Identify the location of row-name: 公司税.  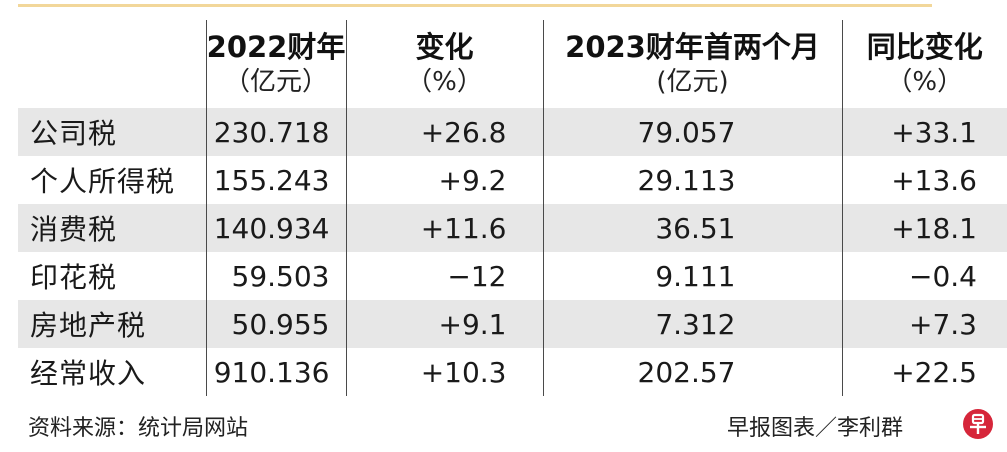
(112, 132).